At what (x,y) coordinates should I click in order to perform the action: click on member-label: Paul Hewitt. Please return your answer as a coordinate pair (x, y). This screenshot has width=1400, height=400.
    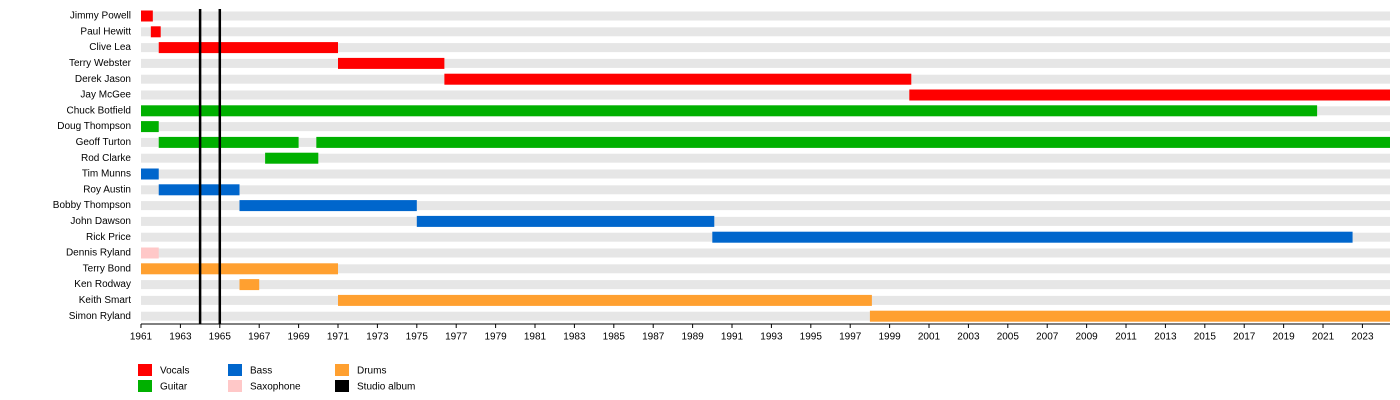
    Looking at the image, I should click on (105, 31).